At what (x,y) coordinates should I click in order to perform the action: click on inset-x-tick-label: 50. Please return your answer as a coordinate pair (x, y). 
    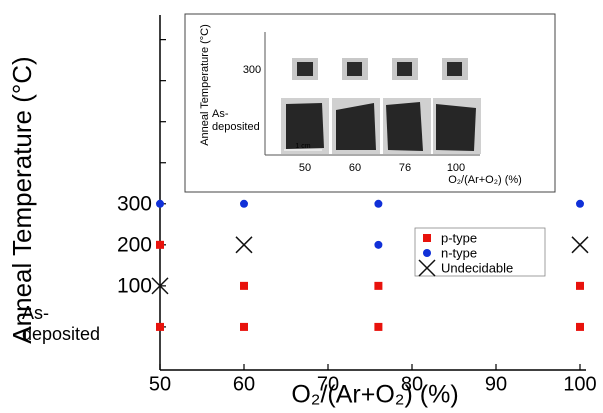
    Looking at the image, I should click on (305, 168).